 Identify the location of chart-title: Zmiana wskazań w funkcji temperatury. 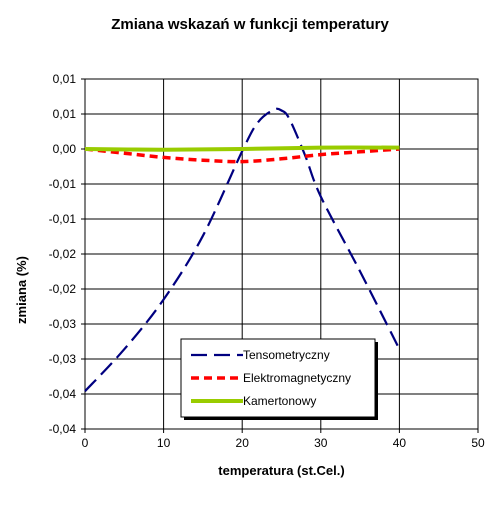
(250, 24).